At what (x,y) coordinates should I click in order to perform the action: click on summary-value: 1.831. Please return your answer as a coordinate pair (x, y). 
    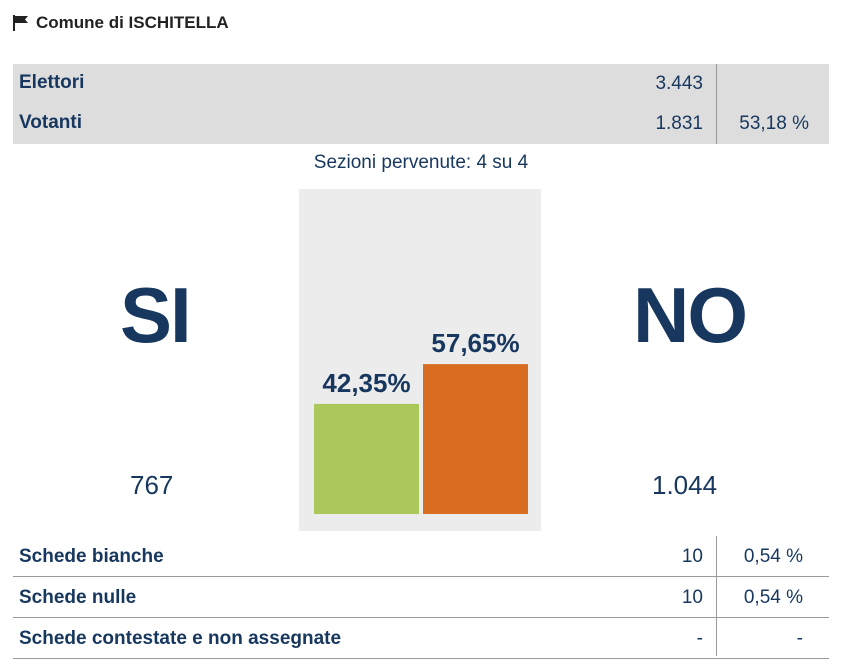
    Looking at the image, I should click on (679, 123).